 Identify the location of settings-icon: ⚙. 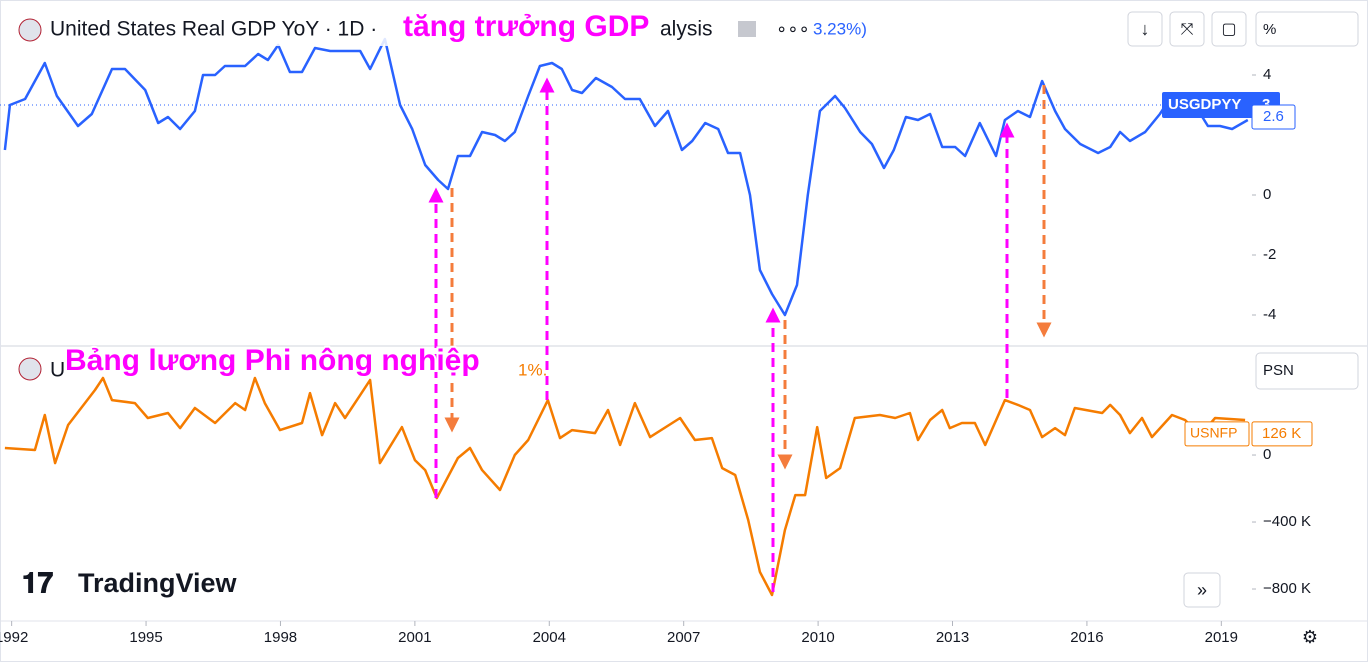
(1310, 637).